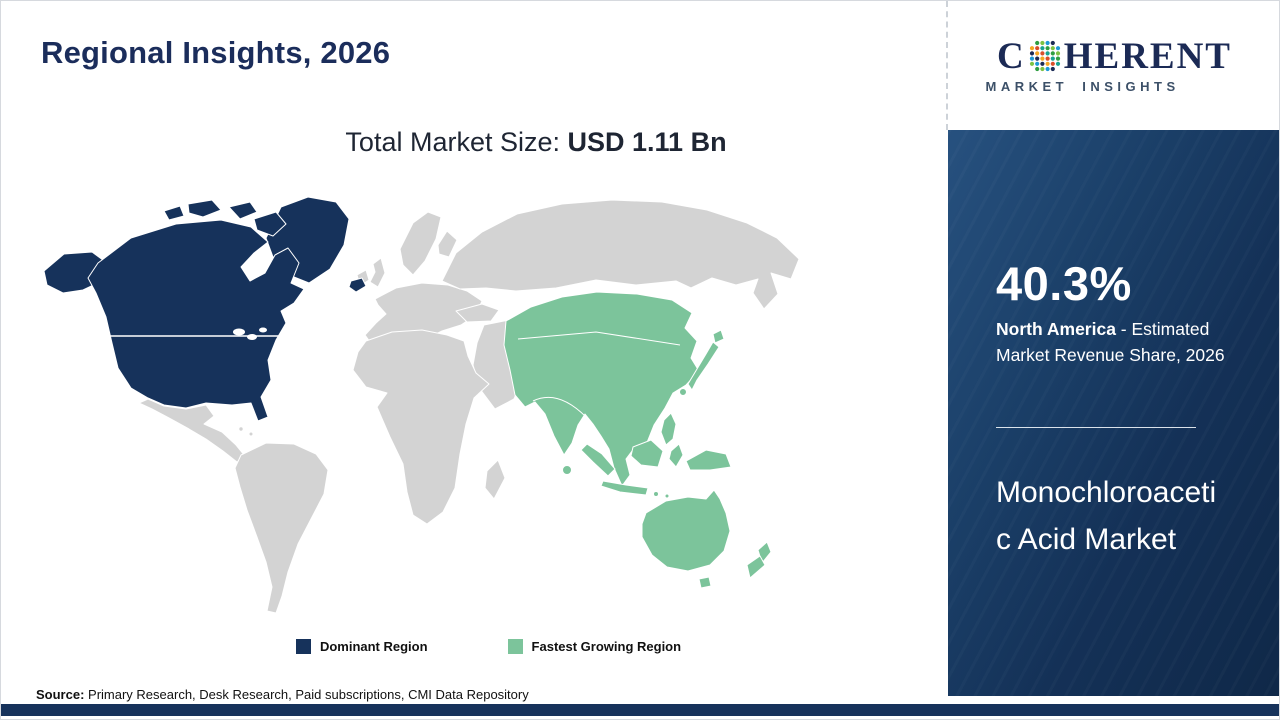  What do you see at coordinates (1044, 56) in the screenshot?
I see `logo-globe-icon` at bounding box center [1044, 56].